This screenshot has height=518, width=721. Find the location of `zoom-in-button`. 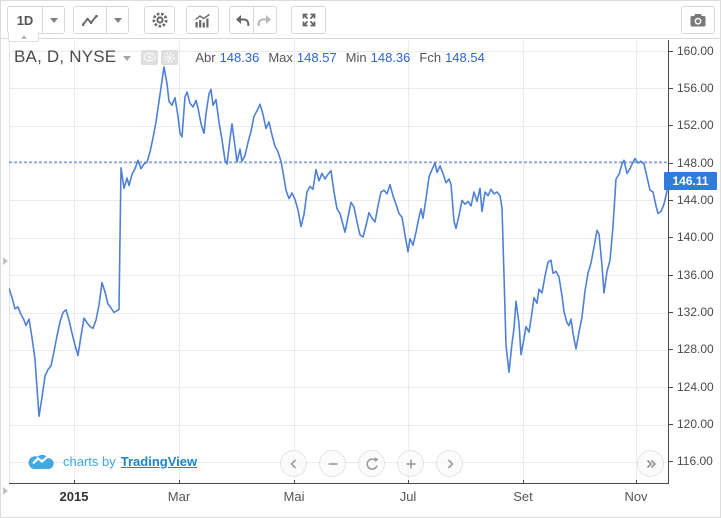

zoom-in-button is located at coordinates (410, 463).